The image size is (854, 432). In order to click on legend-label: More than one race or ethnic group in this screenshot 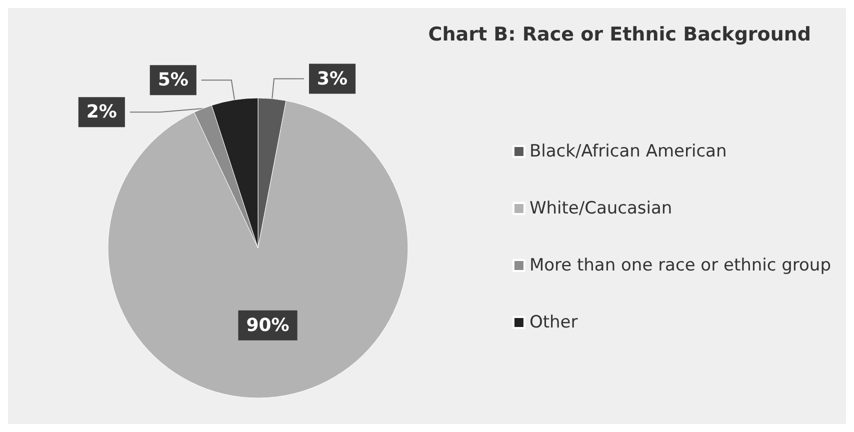, I will do `click(680, 266)`.